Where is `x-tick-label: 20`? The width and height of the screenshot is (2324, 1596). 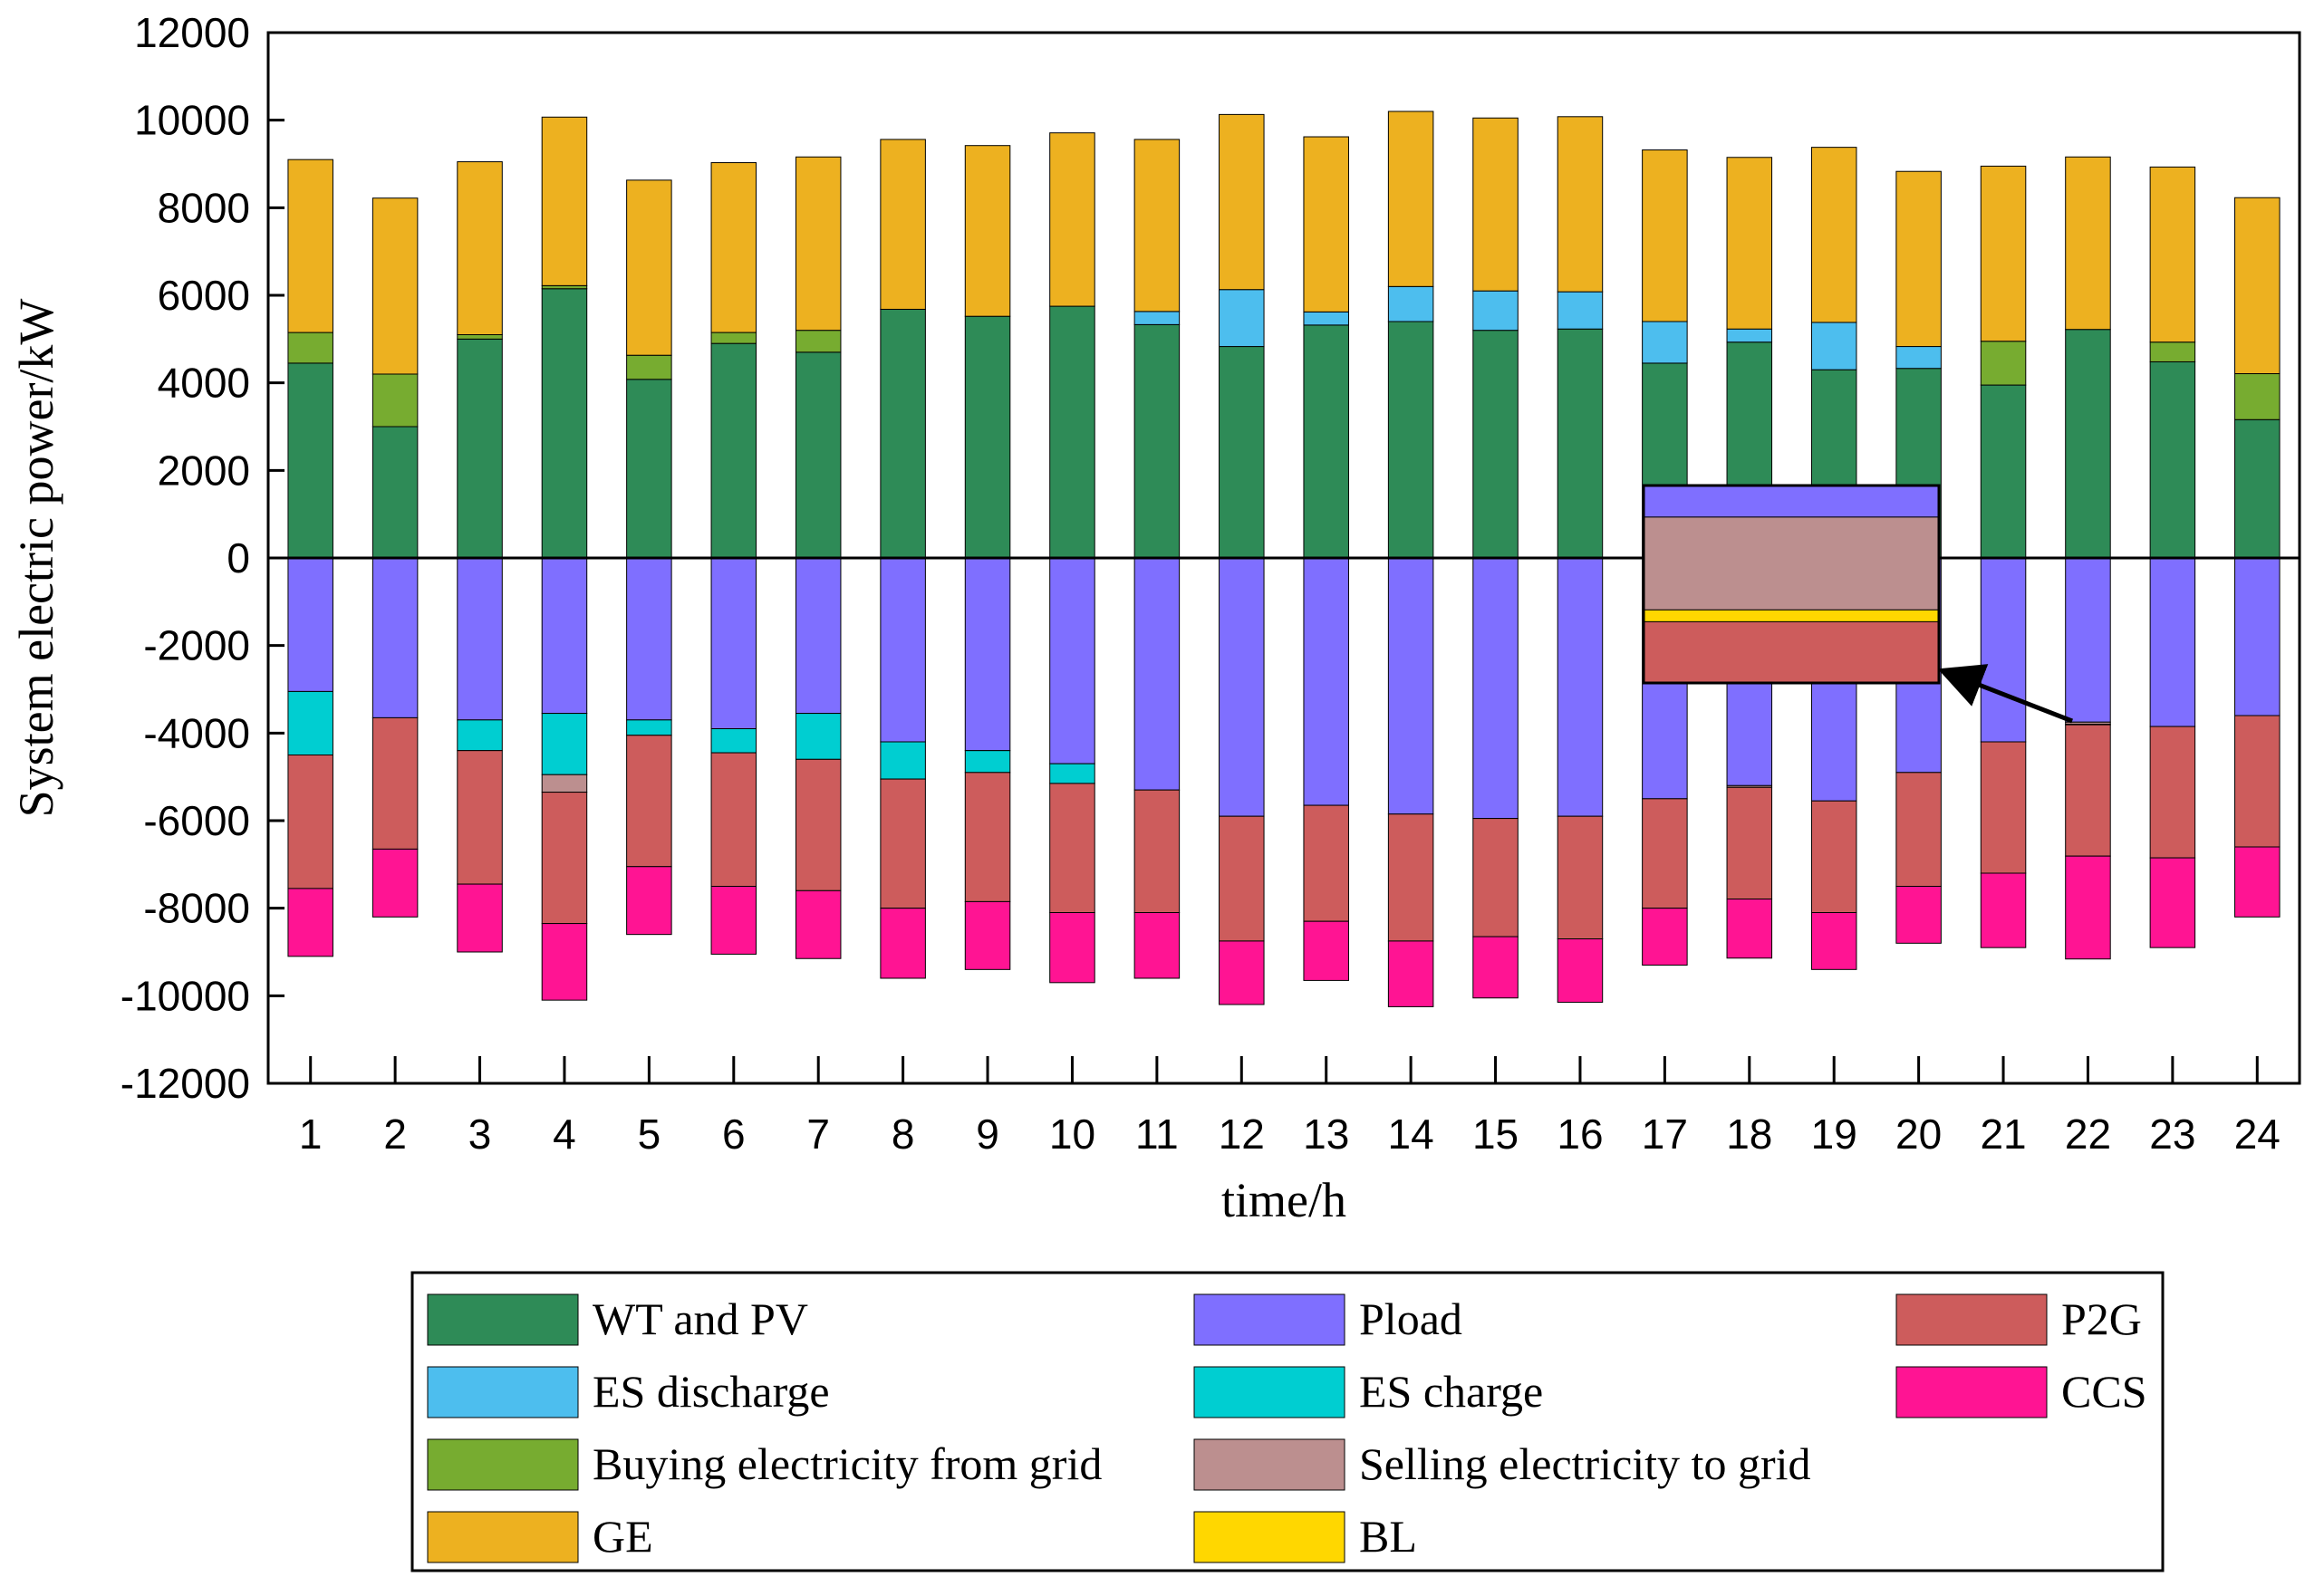 x-tick-label: 20 is located at coordinates (1918, 1134).